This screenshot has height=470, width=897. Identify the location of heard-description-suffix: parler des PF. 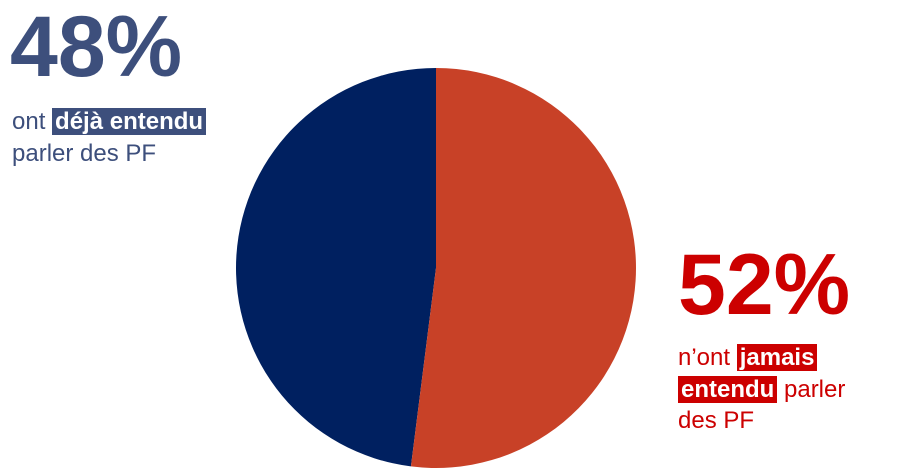
(84, 153).